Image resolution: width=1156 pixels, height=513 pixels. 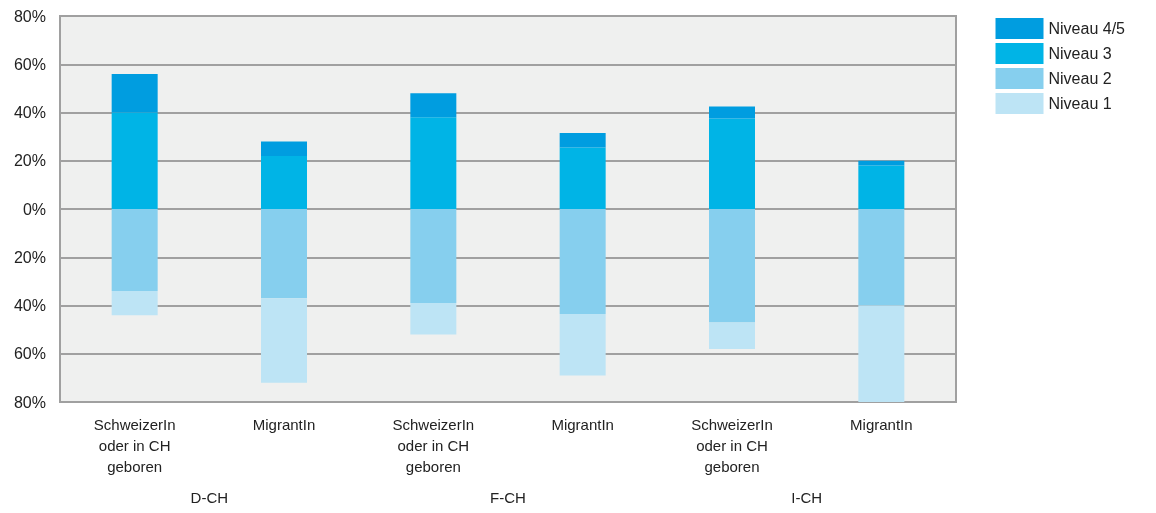 I want to click on legend-label: Niveau 1, so click(x=1080, y=103).